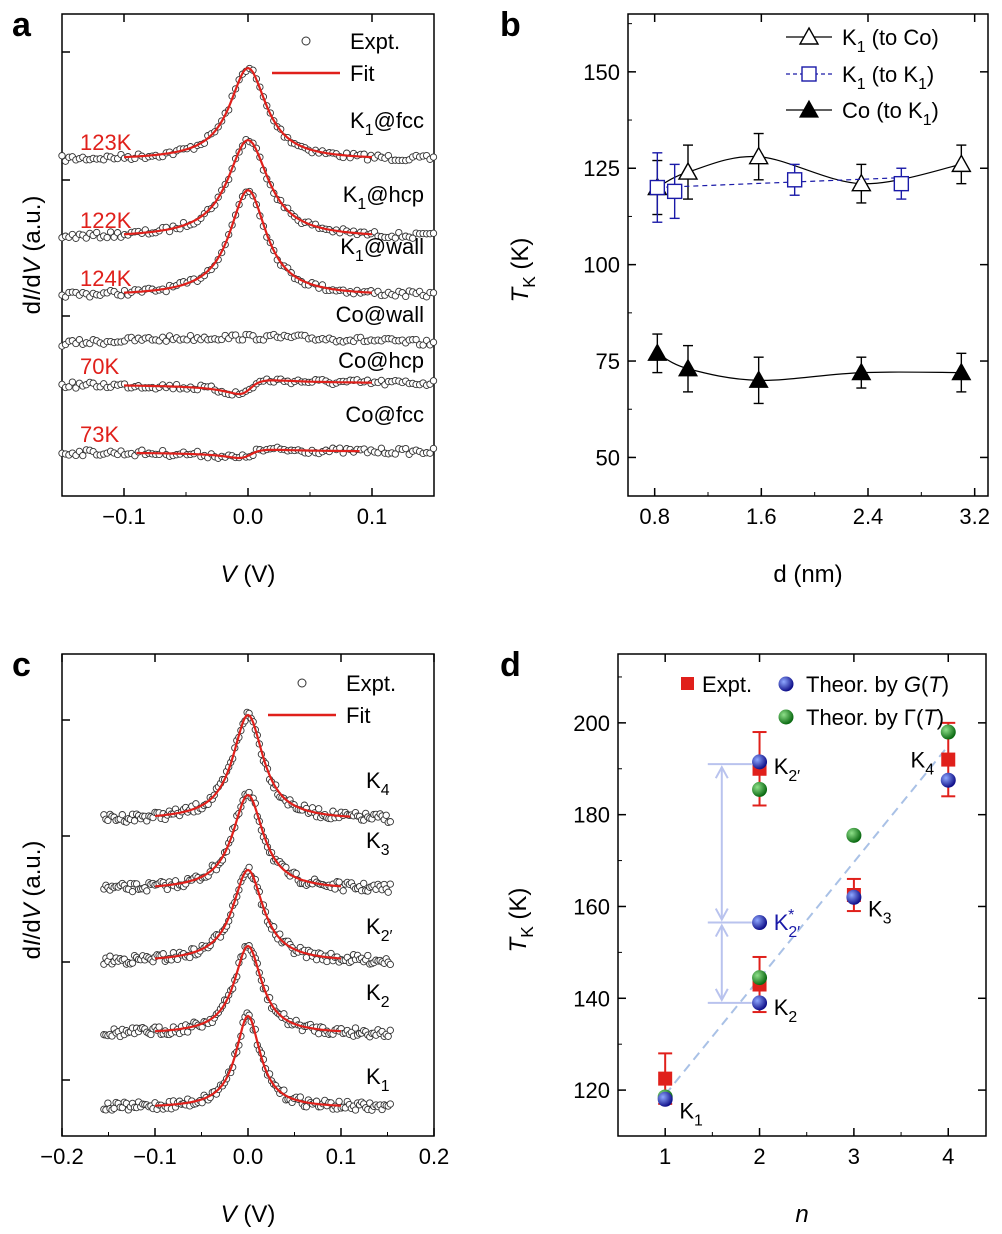 Image resolution: width=1002 pixels, height=1234 pixels. I want to click on legend-label-0: K1 (to Co), so click(890, 40).